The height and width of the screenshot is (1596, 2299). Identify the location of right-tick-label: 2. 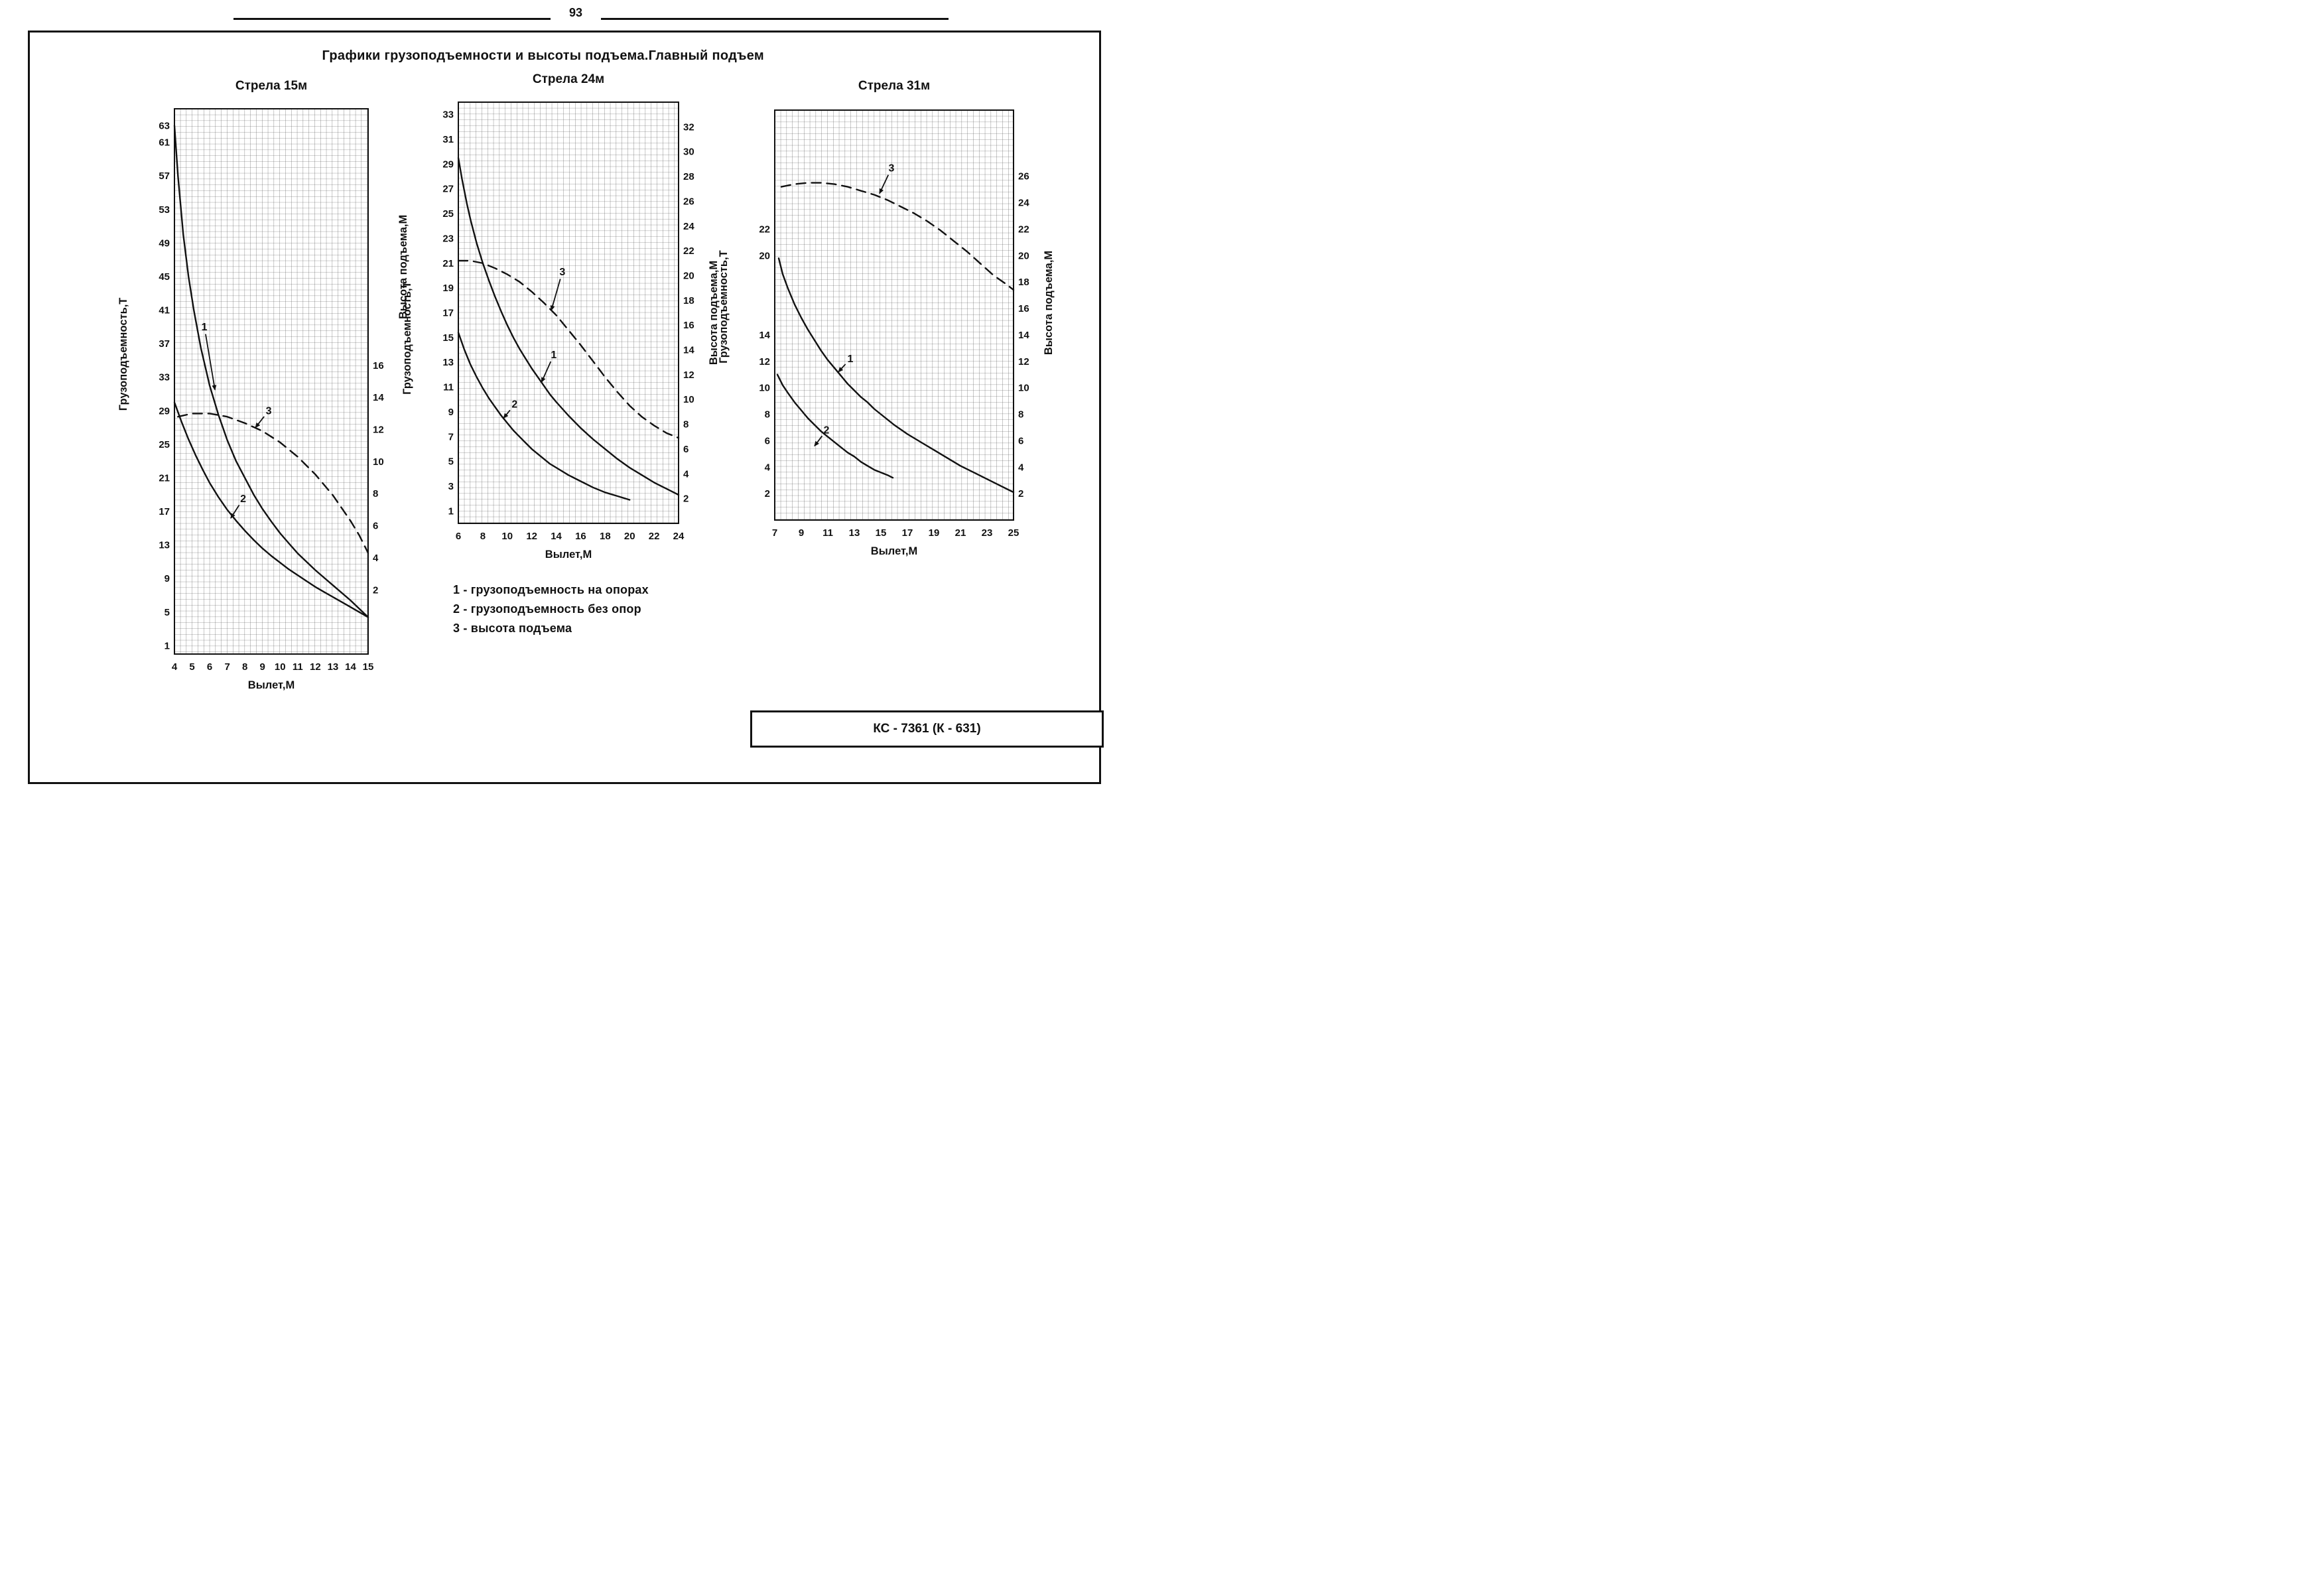
(375, 590).